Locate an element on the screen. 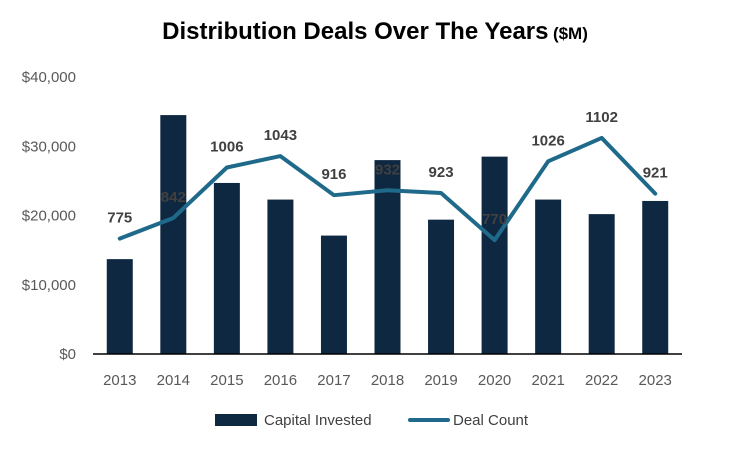 This screenshot has width=750, height=450. legend-label-capital-invested: Capital Invested is located at coordinates (318, 420).